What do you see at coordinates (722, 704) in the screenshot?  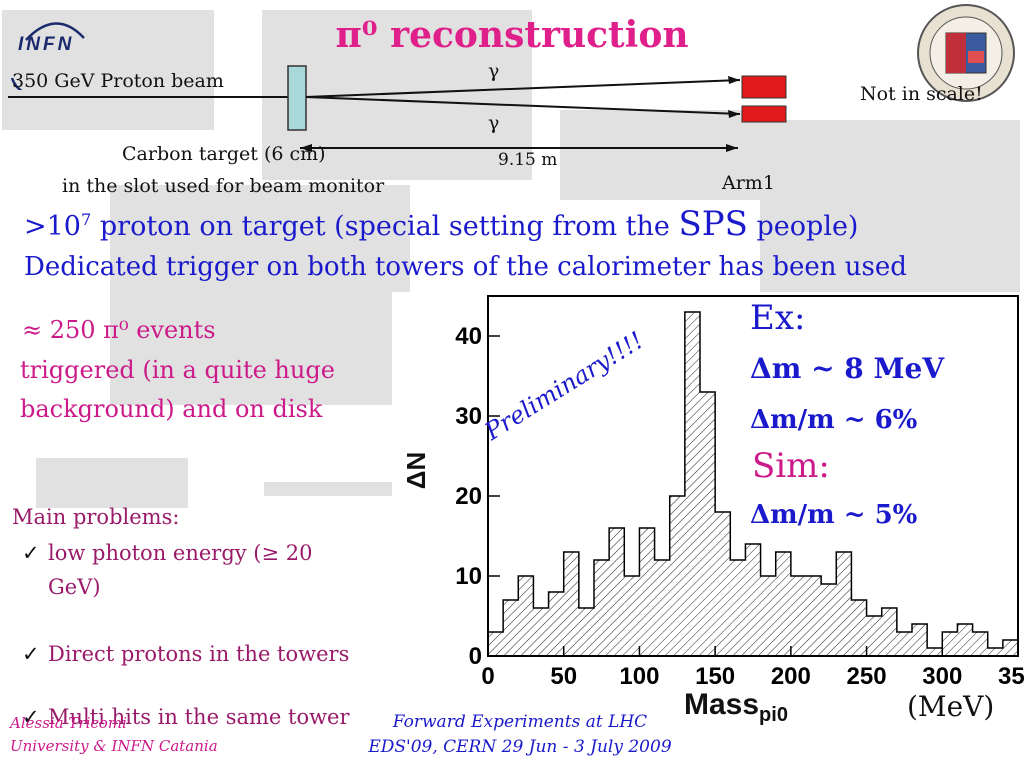 I see `x-axis-label-main: Mass` at bounding box center [722, 704].